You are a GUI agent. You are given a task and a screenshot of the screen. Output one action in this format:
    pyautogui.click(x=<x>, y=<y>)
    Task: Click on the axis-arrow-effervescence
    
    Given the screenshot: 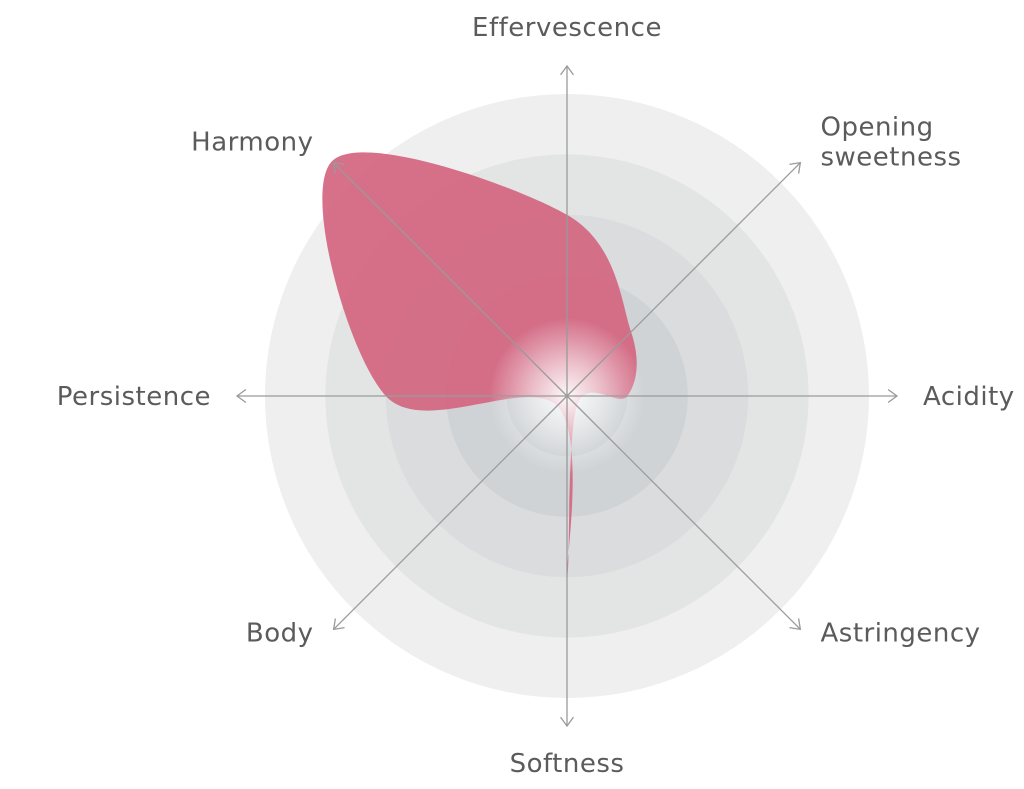 What is the action you would take?
    pyautogui.click(x=567, y=70)
    